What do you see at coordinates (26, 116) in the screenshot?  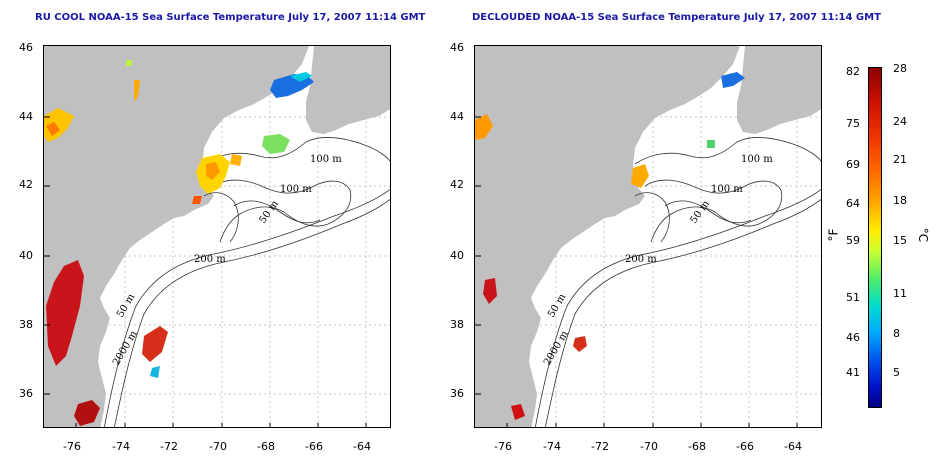 I see `lat-tick-44: 44` at bounding box center [26, 116].